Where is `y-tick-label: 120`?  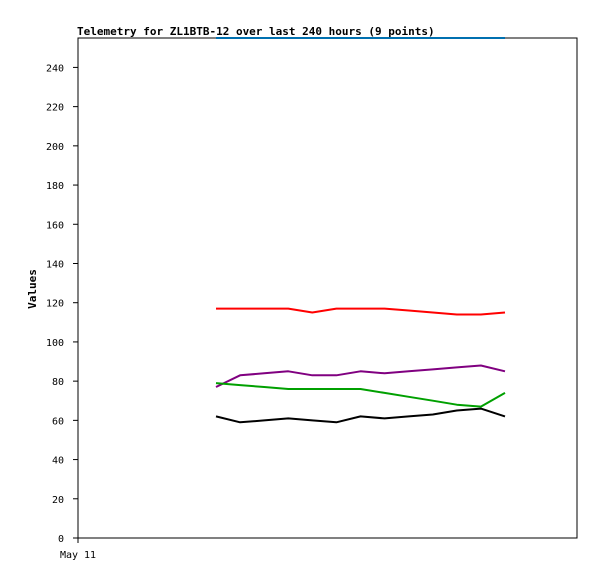 y-tick-label: 120 is located at coordinates (55, 304).